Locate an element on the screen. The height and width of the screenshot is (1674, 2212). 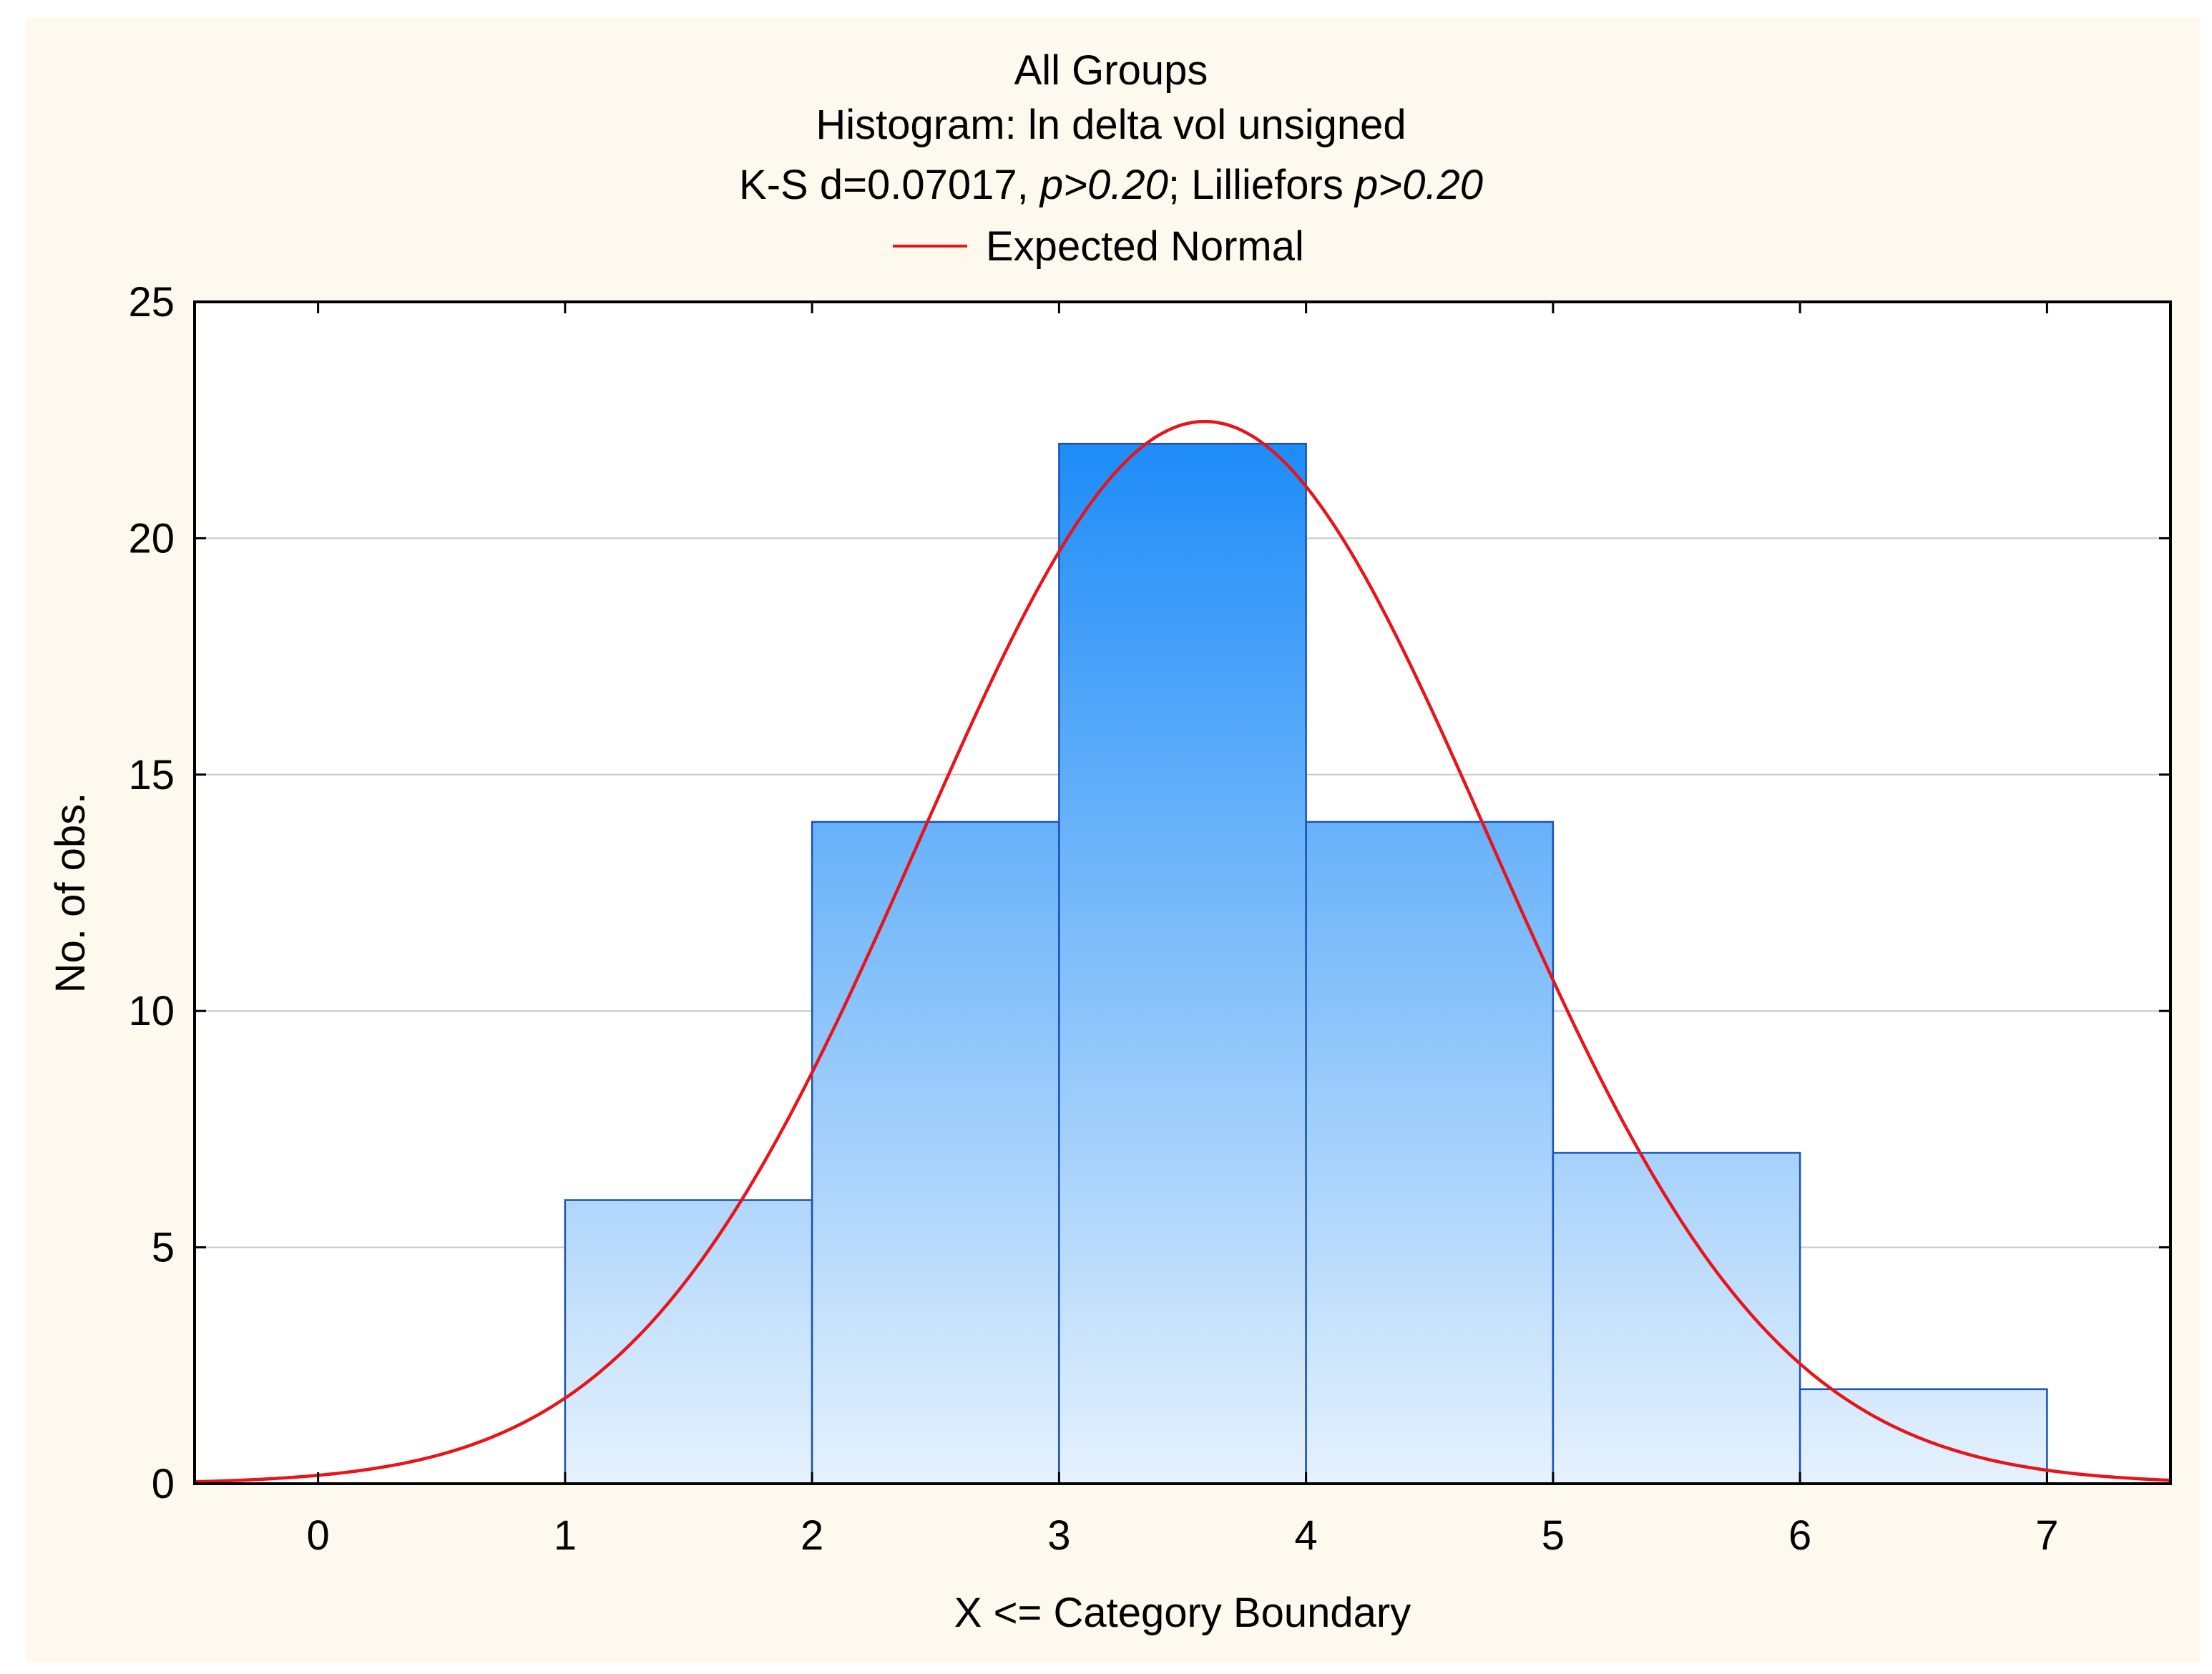
chart-subtitle: Histogram: ln delta vol unsigned is located at coordinates (1111, 125).